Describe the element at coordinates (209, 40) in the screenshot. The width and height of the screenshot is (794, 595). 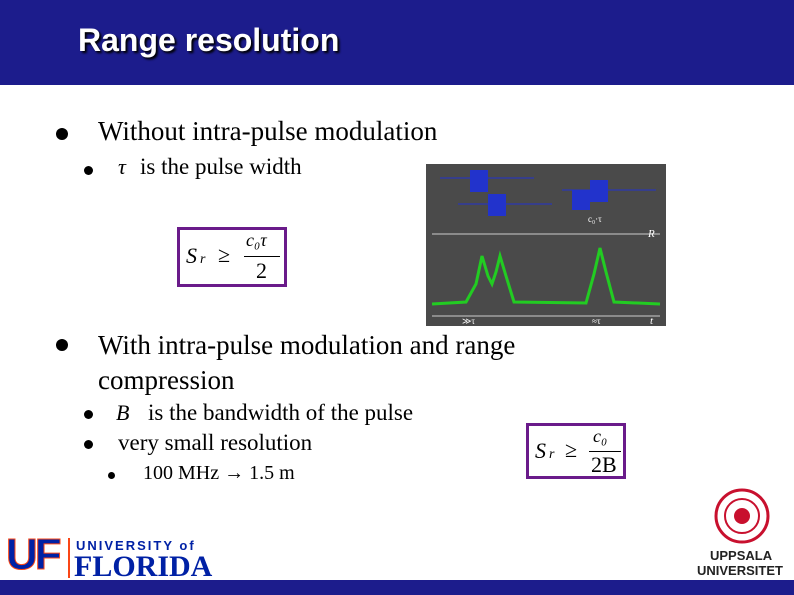
I see `title: Range resolution` at that location.